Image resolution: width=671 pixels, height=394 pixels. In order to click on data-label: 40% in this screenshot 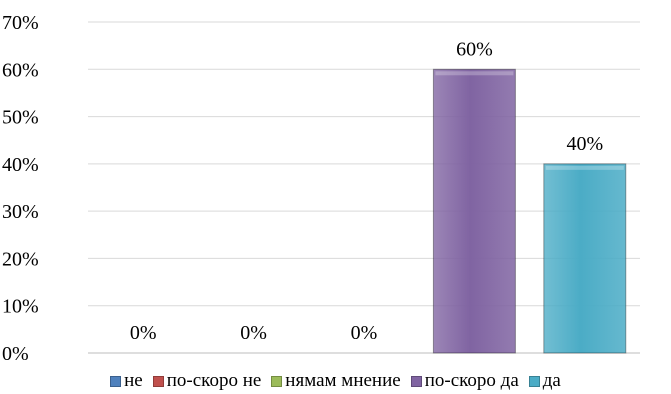, I will do `click(584, 144)`.